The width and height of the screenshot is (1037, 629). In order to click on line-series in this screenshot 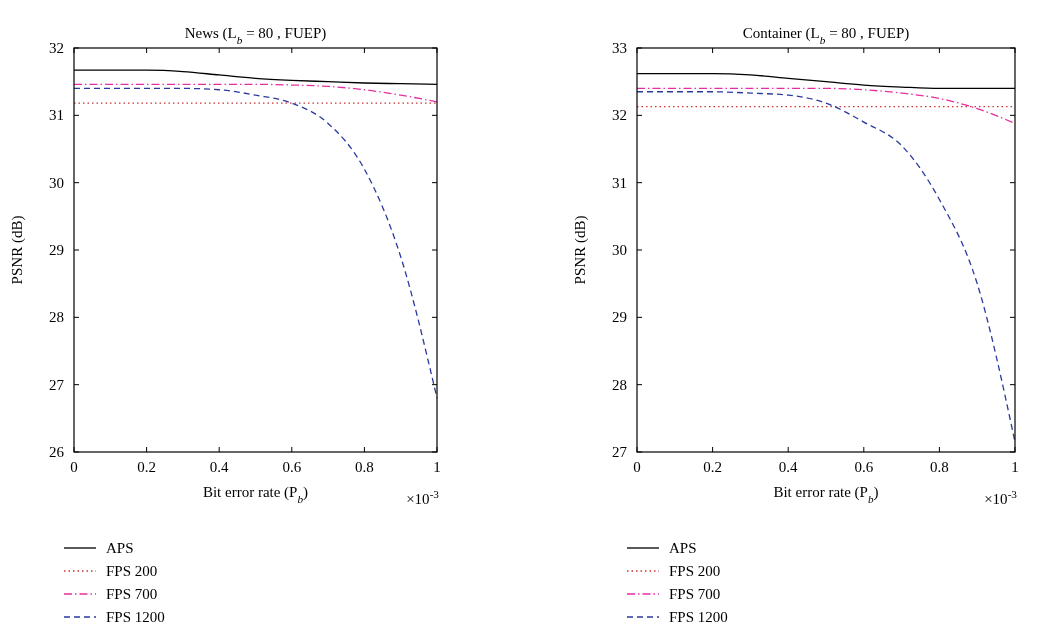, I will do `click(255, 93)`.